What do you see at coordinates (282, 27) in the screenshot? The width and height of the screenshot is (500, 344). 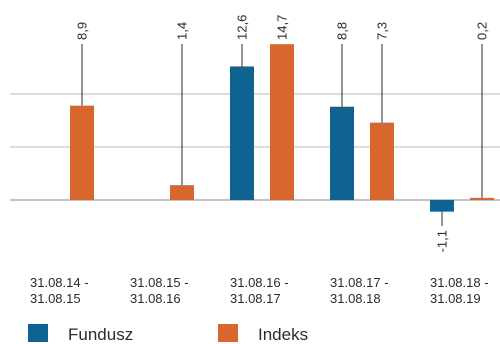 I see `data-label-indeks-2: 14,7` at bounding box center [282, 27].